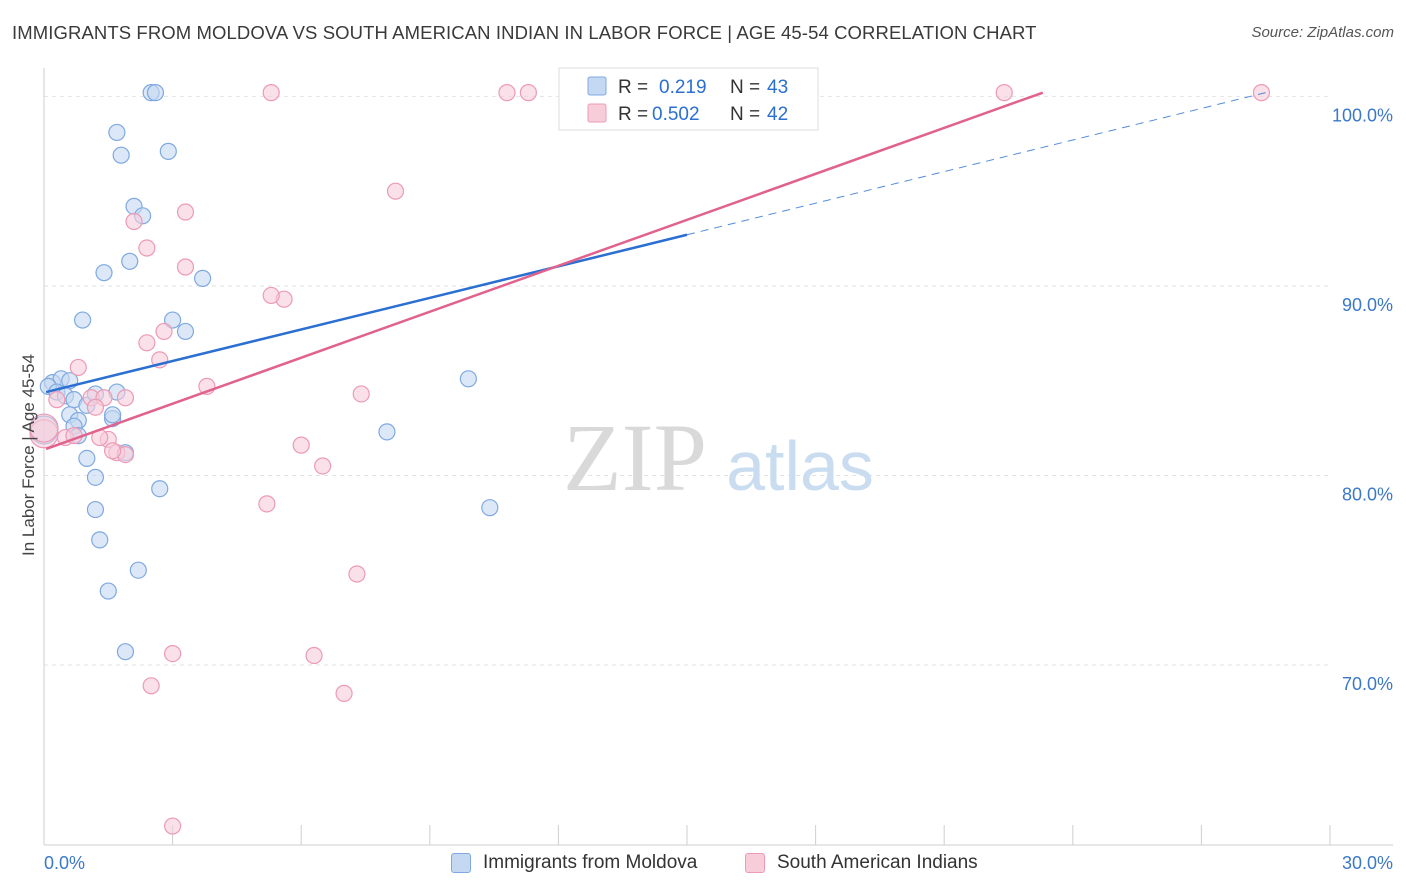 Image resolution: width=1406 pixels, height=892 pixels. I want to click on legend-swatch-south-american, so click(755, 863).